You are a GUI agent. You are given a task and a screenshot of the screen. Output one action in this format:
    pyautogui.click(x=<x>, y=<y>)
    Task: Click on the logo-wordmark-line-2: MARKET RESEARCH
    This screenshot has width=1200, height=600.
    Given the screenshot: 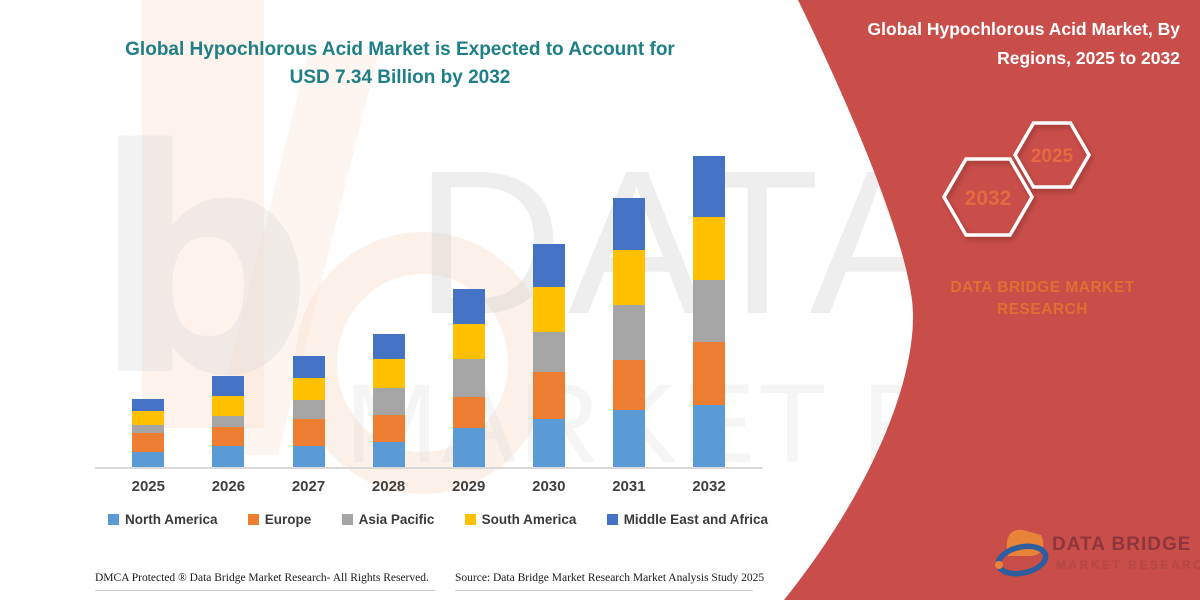 What is the action you would take?
    pyautogui.click(x=1128, y=565)
    